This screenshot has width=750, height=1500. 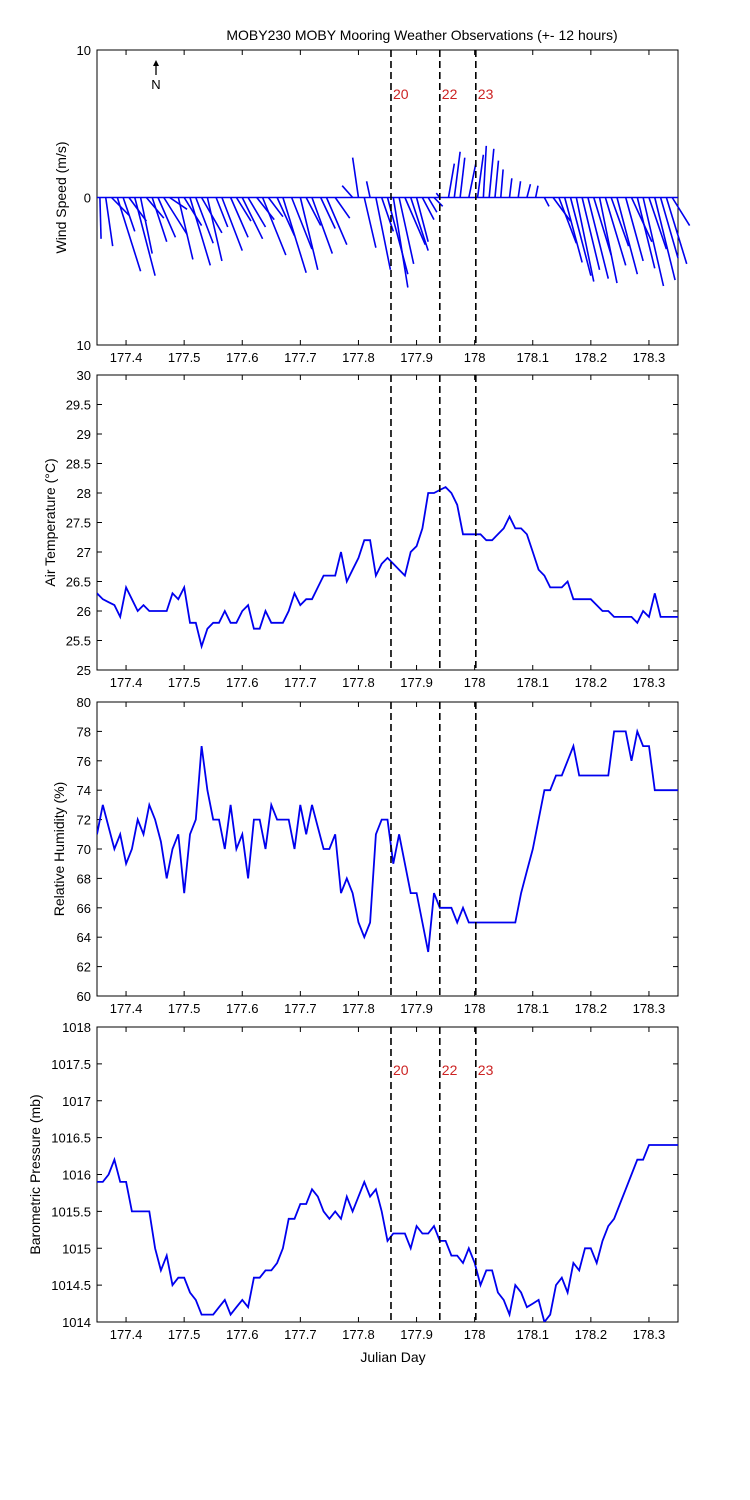 What do you see at coordinates (78, 641) in the screenshot?
I see `air-temp-y-tick-label: 25.5` at bounding box center [78, 641].